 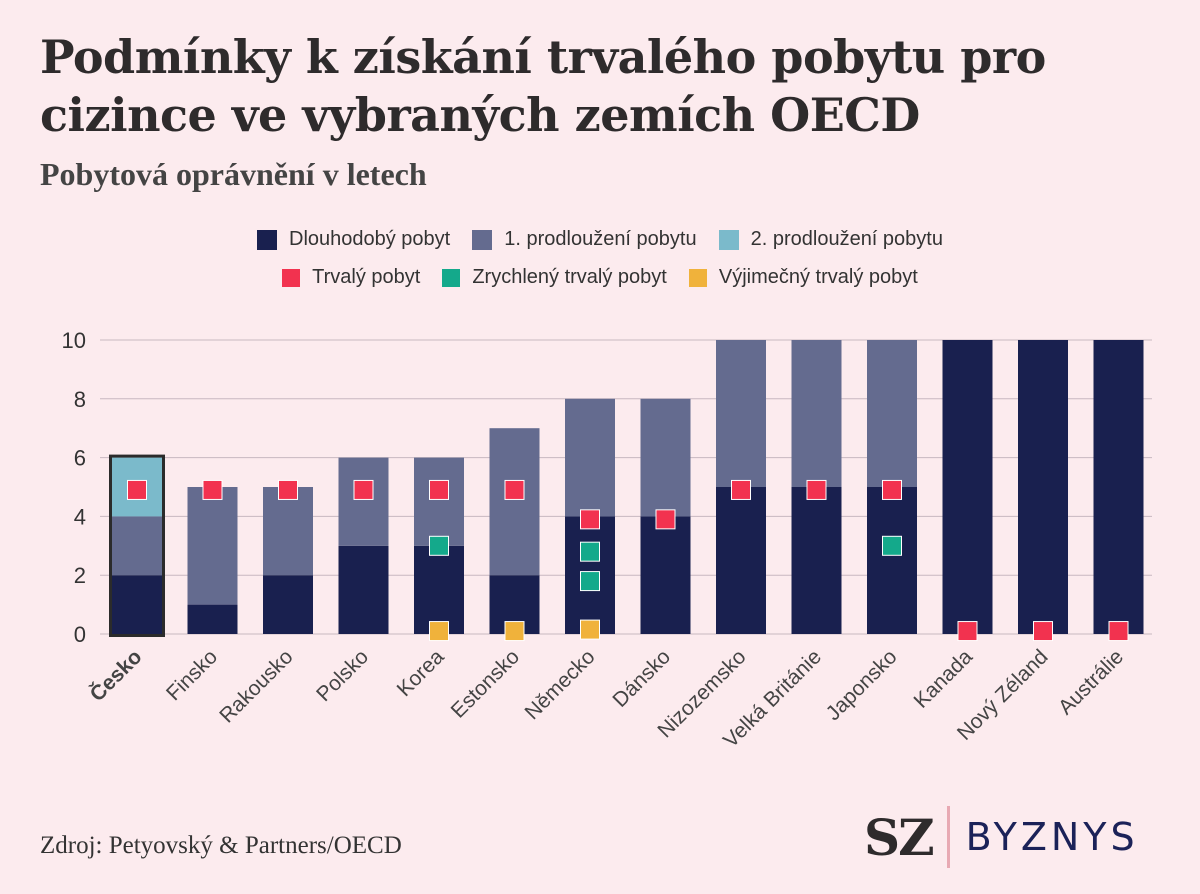 I want to click on legend-item-zrychleny: Zrychlený trvalý pobyt, so click(x=554, y=277).